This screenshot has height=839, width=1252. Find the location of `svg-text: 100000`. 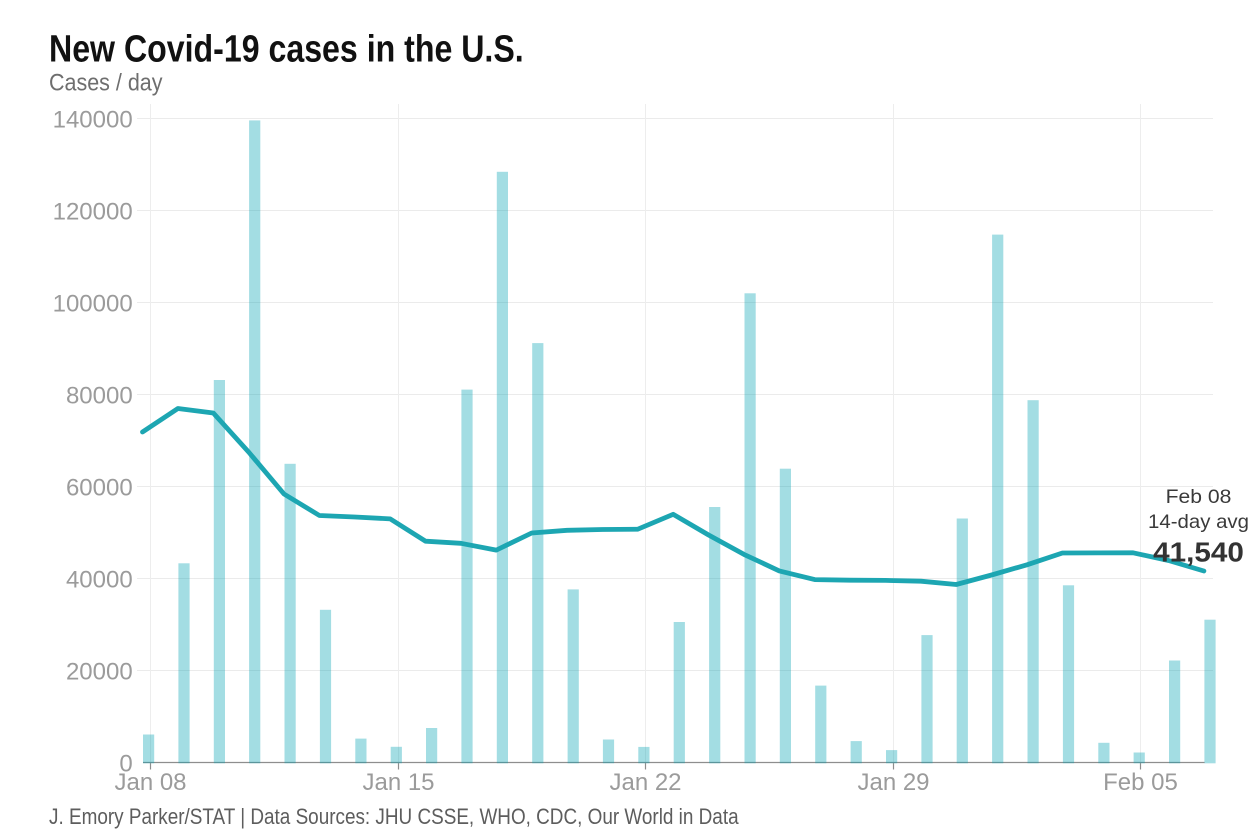

svg-text: 100000 is located at coordinates (93, 304).